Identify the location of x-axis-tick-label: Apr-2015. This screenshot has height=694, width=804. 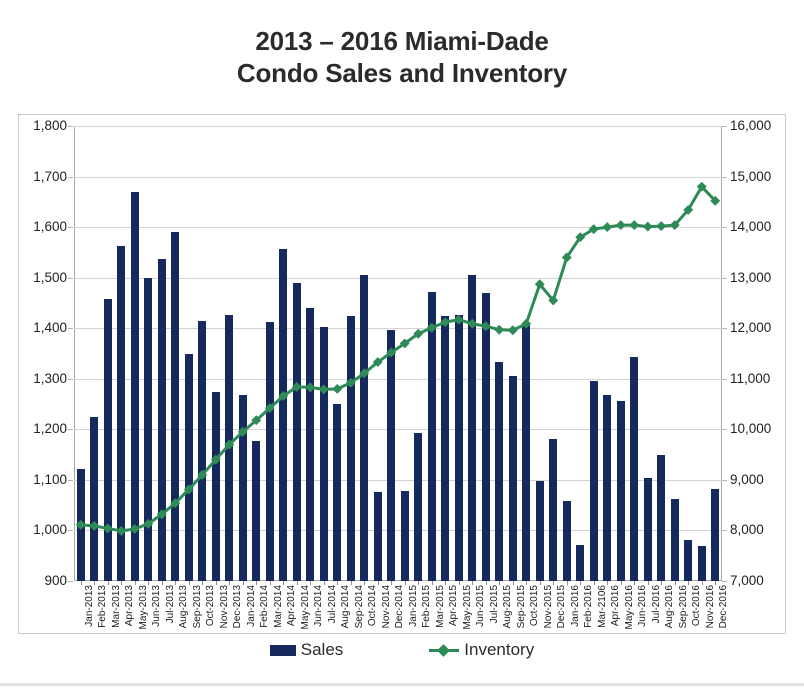
(454, 606).